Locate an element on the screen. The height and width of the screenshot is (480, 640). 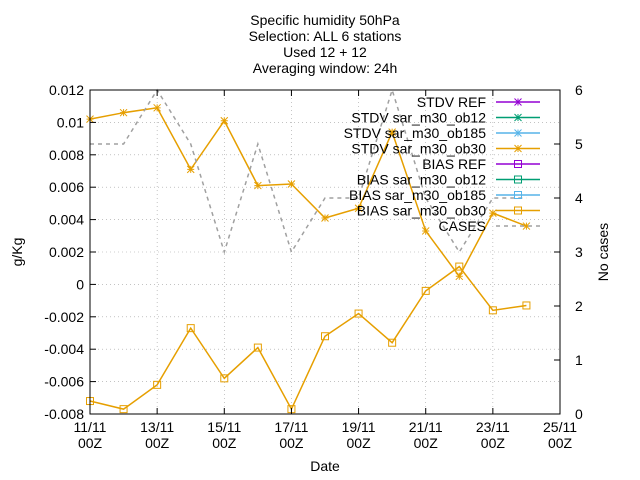
legend-entry: STDV sar_m30_ob12 is located at coordinates (445, 118).